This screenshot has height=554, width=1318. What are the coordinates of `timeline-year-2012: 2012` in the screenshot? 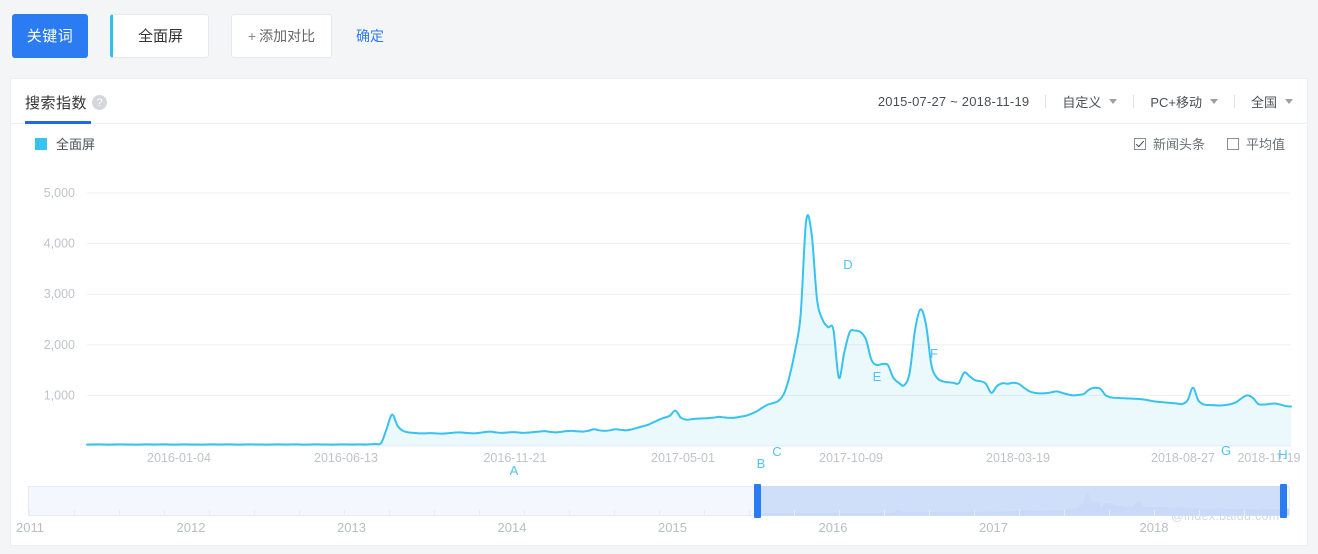 It's located at (191, 527).